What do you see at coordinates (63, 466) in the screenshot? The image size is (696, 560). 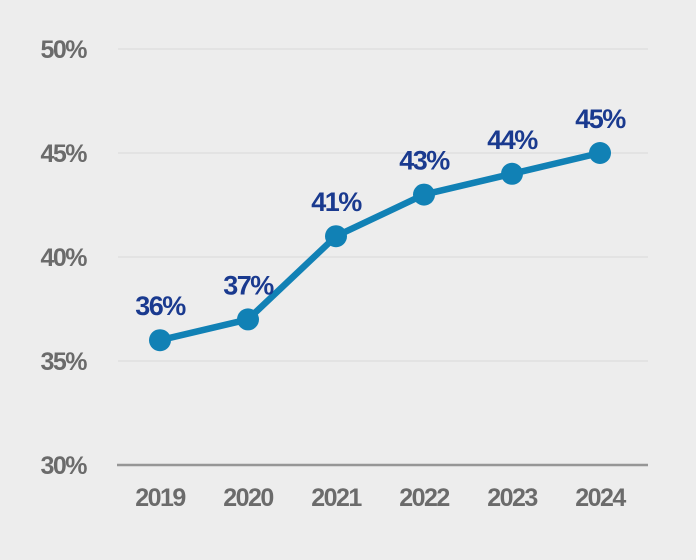 I see `y-axis-tick-label: 30%` at bounding box center [63, 466].